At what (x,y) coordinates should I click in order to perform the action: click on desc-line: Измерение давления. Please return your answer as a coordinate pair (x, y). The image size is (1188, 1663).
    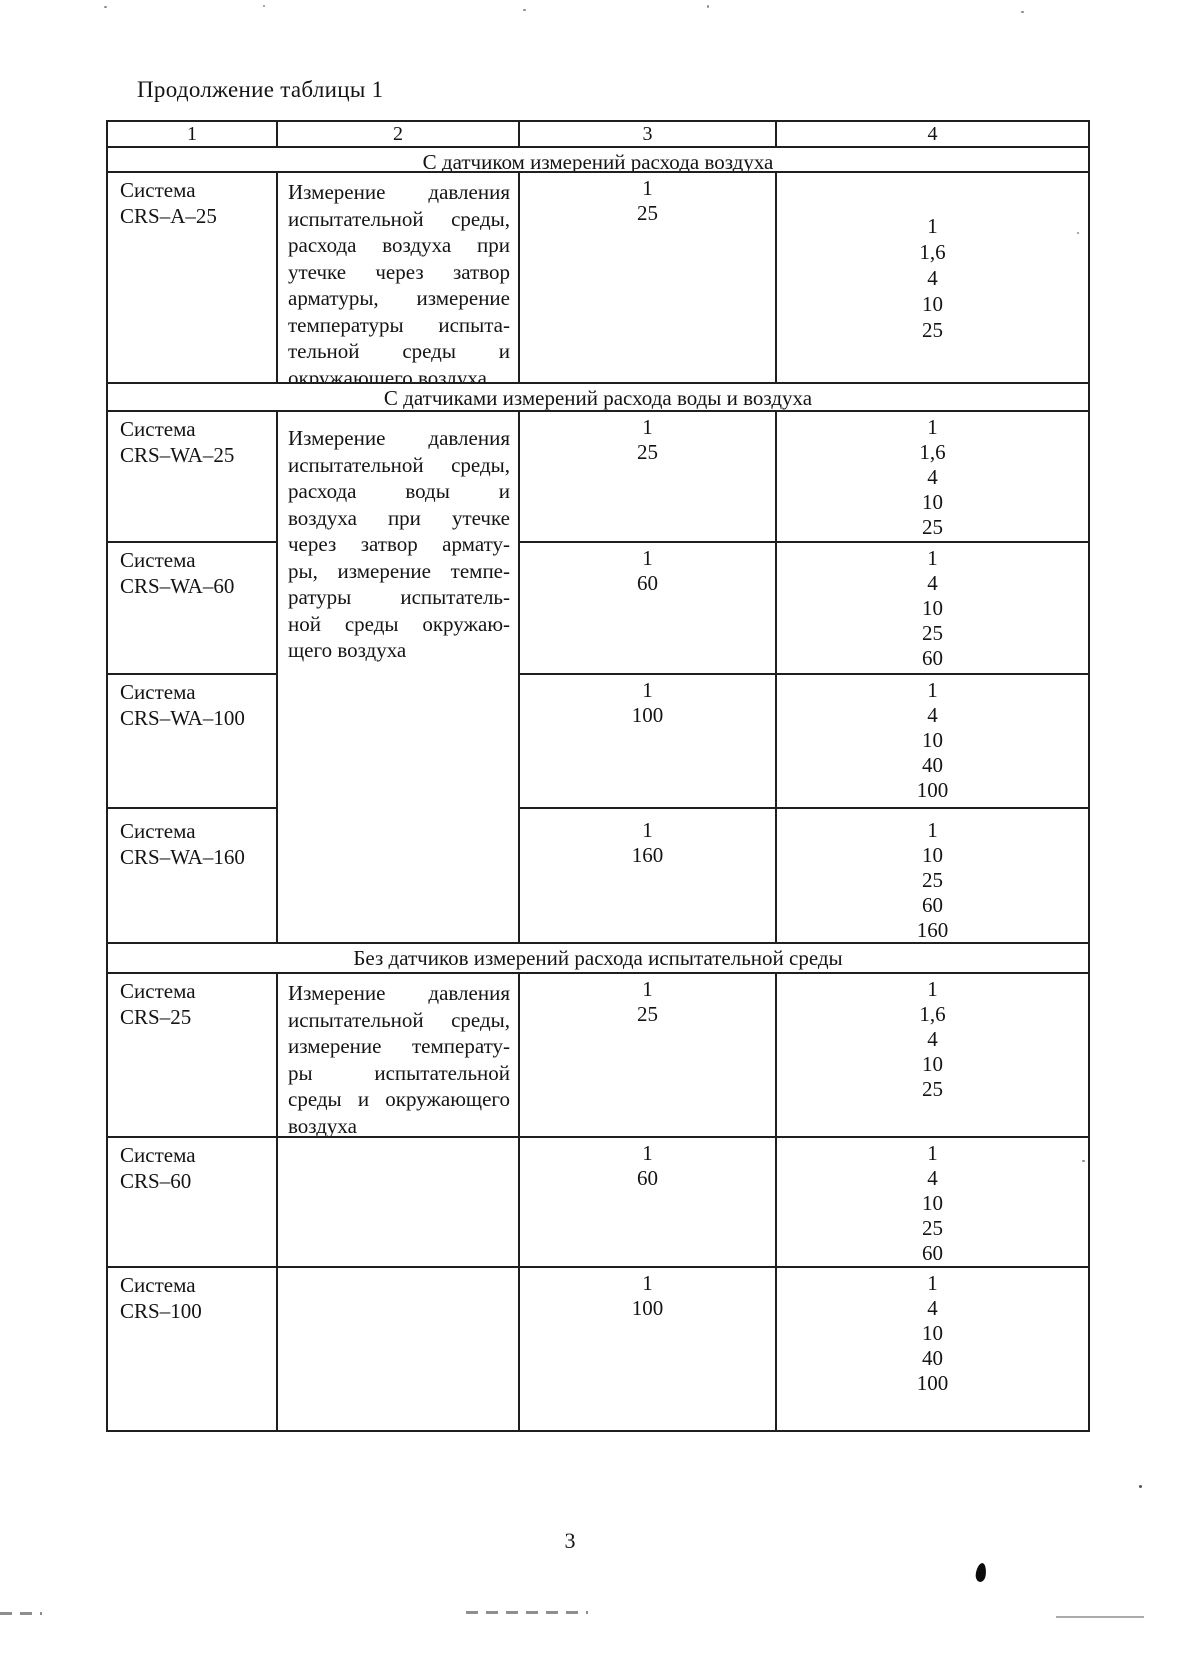
    Looking at the image, I should click on (399, 993).